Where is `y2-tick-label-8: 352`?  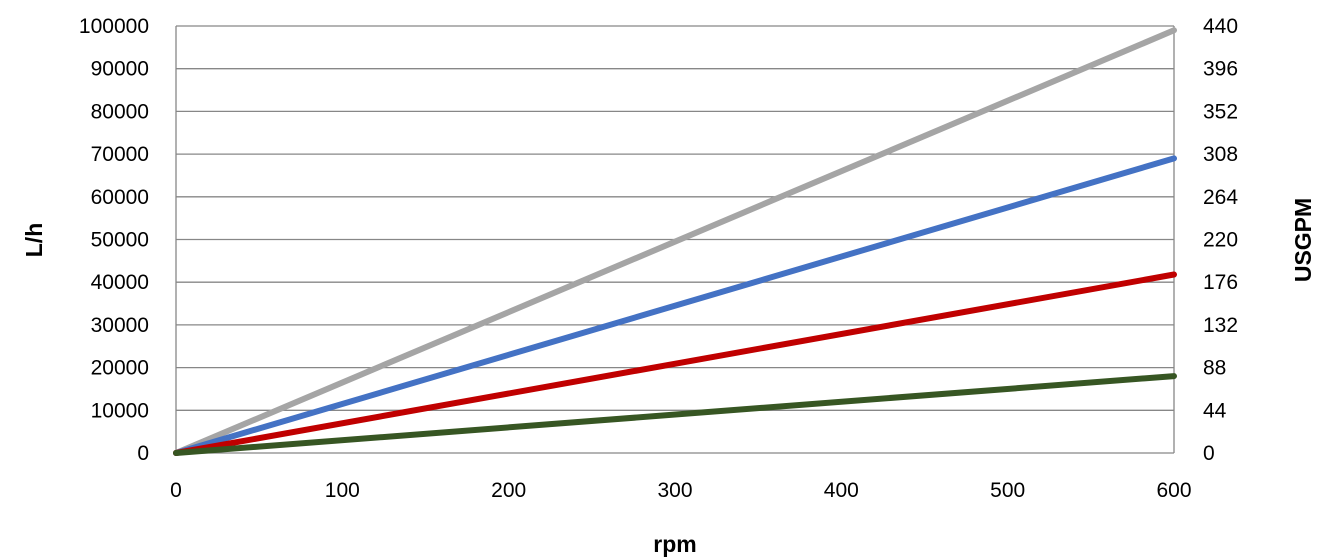
y2-tick-label-8: 352 is located at coordinates (1220, 111).